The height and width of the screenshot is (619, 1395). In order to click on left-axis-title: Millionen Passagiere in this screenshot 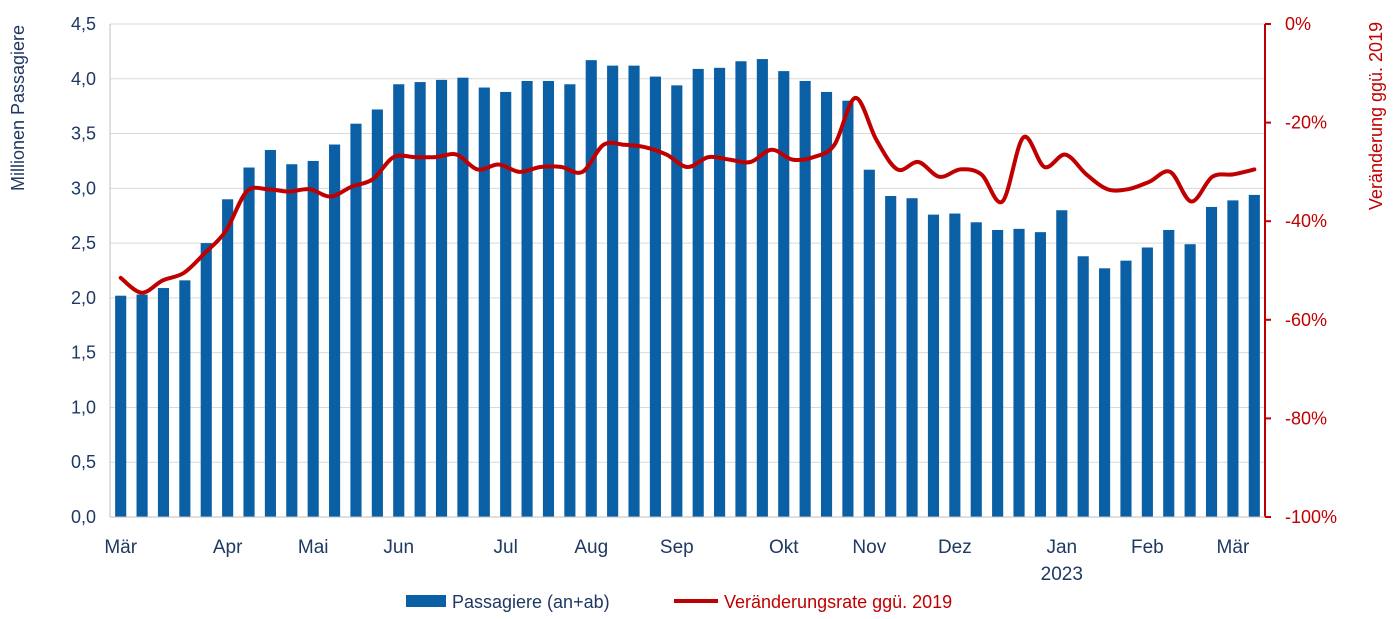, I will do `click(18, 108)`.